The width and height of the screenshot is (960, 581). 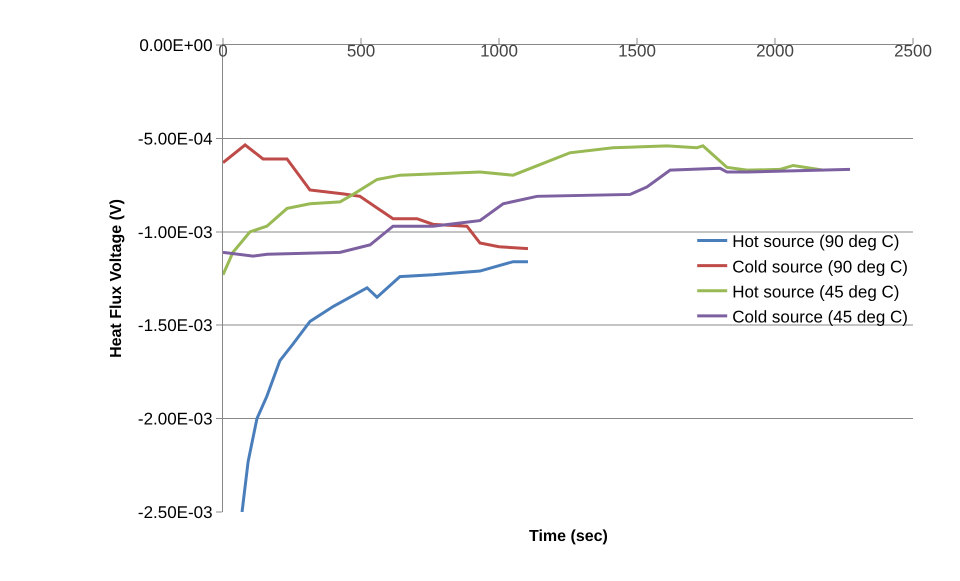 What do you see at coordinates (820, 316) in the screenshot?
I see `legend-label: Cold source (45 deg C)` at bounding box center [820, 316].